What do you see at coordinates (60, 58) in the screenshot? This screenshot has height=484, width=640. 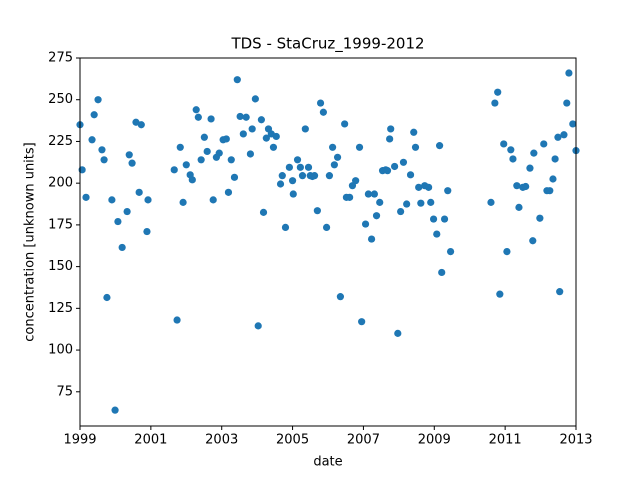 I see `y-tick-label: 275` at bounding box center [60, 58].